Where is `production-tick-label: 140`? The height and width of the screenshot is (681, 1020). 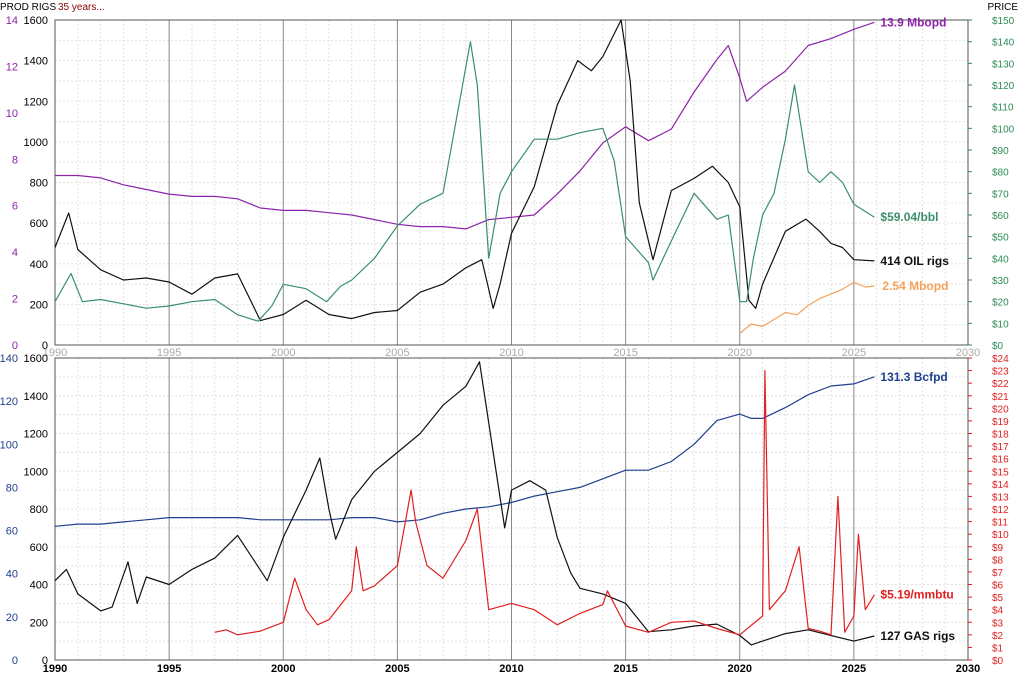
production-tick-label: 140 is located at coordinates (9, 359).